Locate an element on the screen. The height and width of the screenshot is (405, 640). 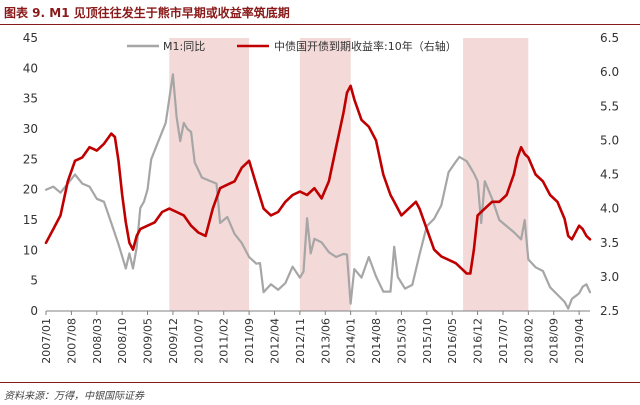
x-tick-label: 2016/12 is located at coordinates (478, 341).